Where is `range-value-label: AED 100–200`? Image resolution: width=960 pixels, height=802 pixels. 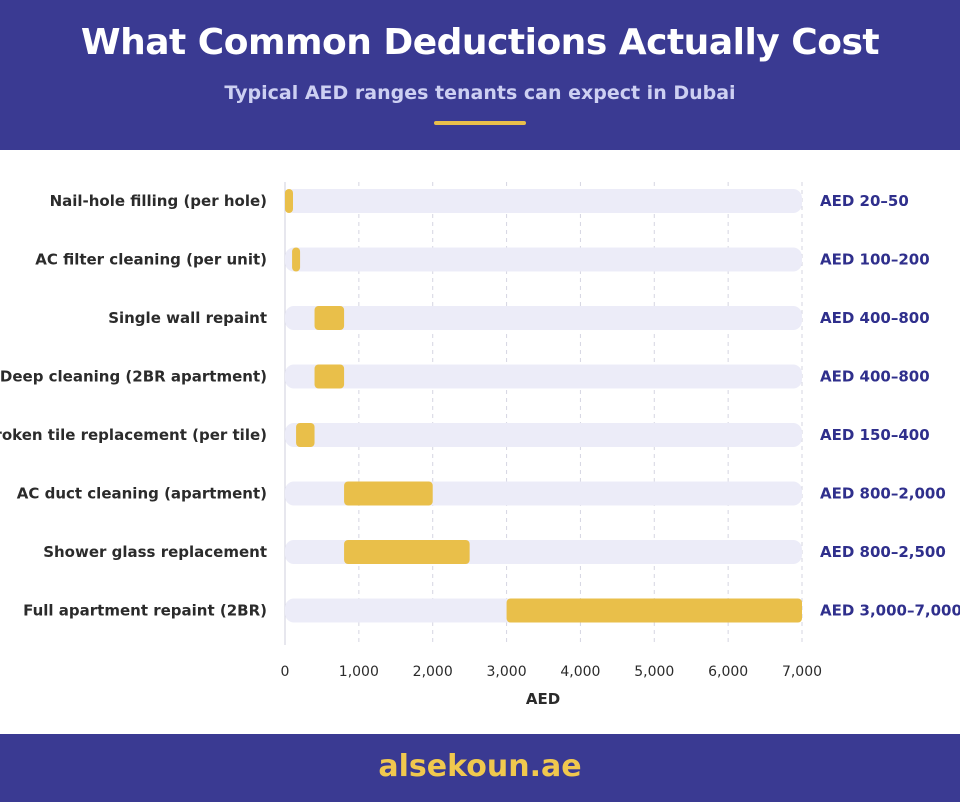 range-value-label: AED 100–200 is located at coordinates (875, 260).